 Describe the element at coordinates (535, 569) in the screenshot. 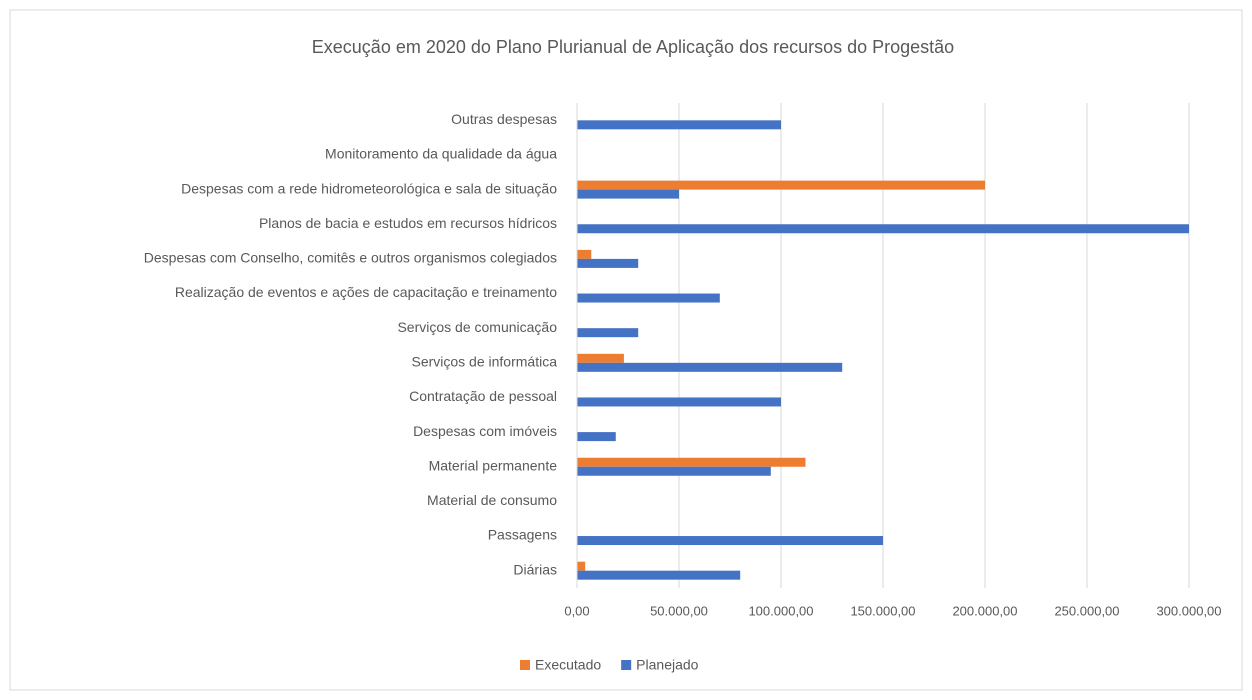

I see `y-tick-label: Diárias` at that location.